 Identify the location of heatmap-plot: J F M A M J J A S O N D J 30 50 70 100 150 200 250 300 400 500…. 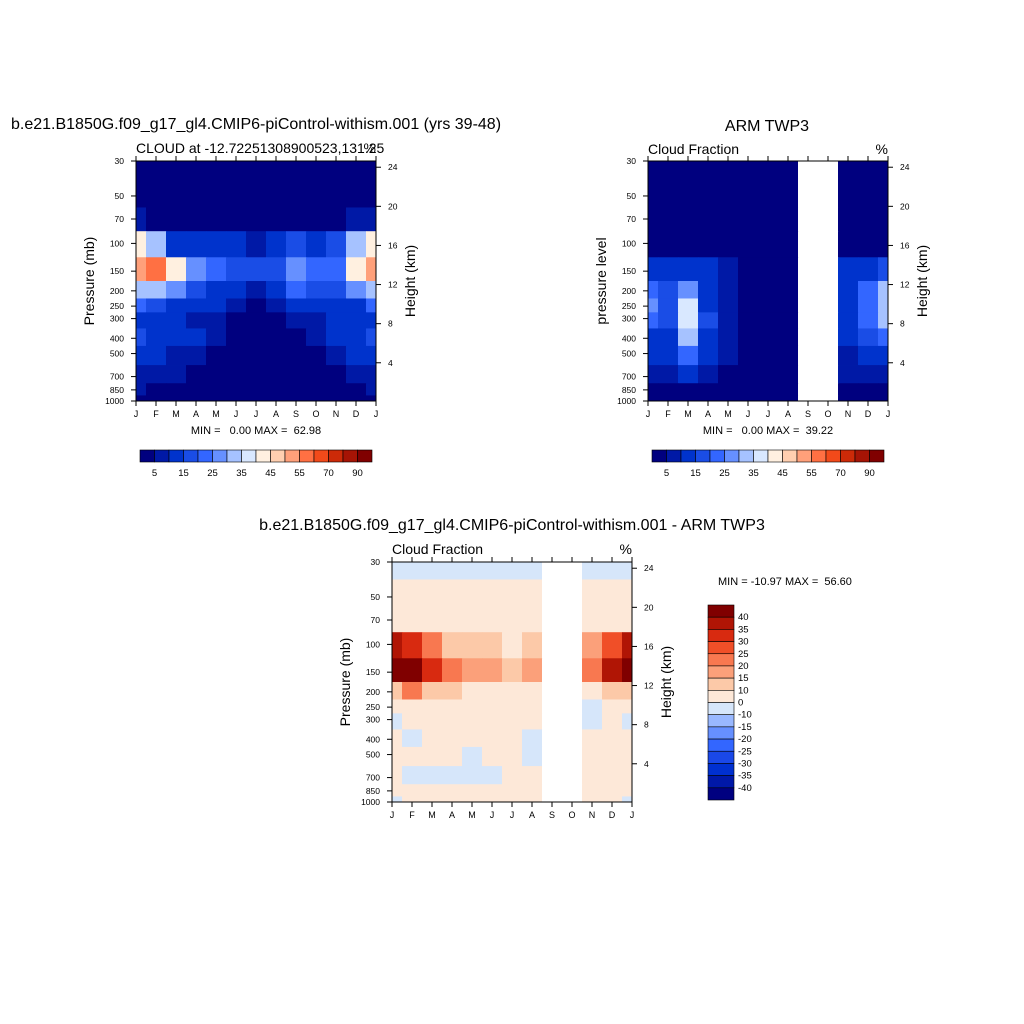
(251, 287).